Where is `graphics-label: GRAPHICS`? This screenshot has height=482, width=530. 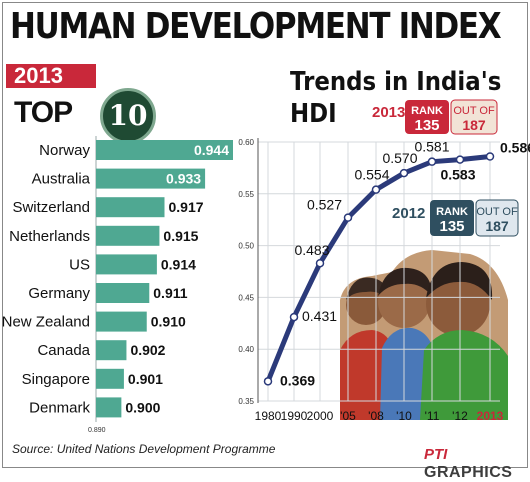 graphics-label: GRAPHICS is located at coordinates (468, 472).